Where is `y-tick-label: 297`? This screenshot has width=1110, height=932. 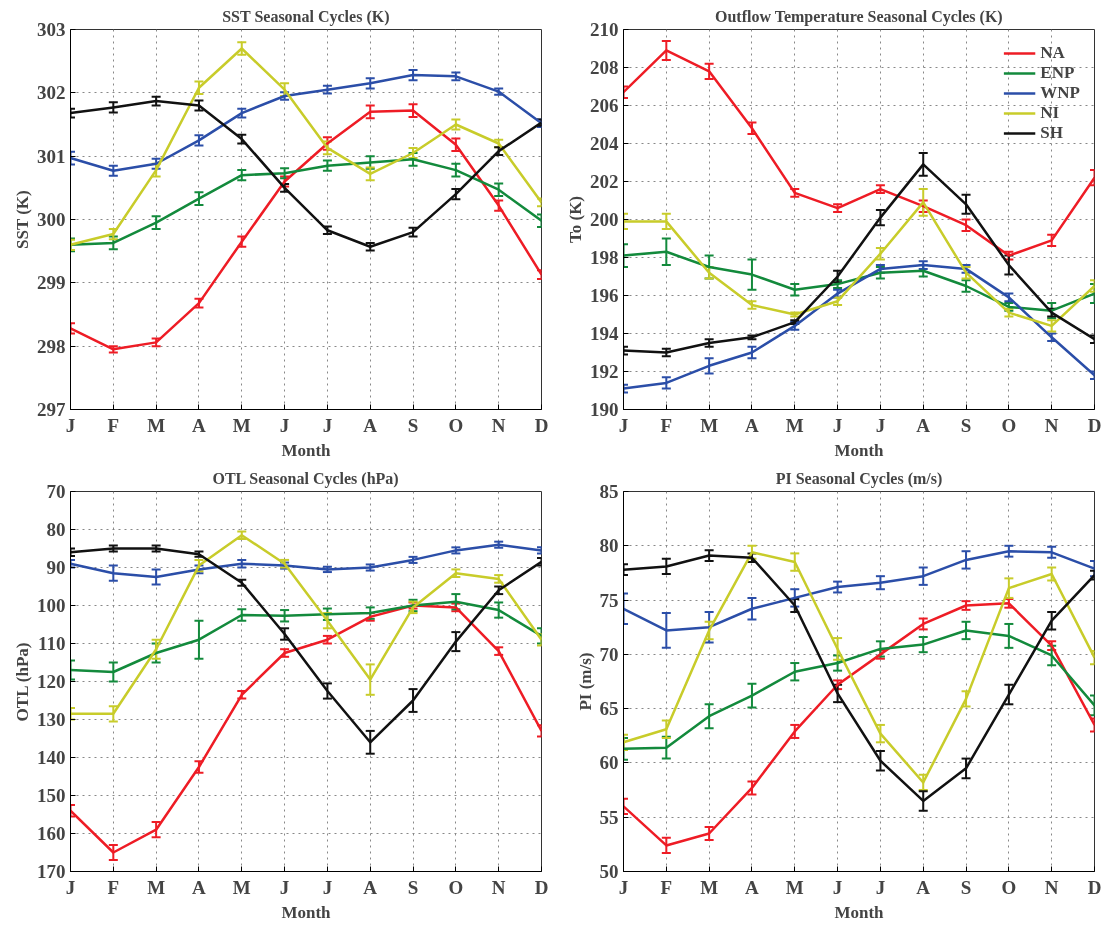 y-tick-label: 297 is located at coordinates (51, 409).